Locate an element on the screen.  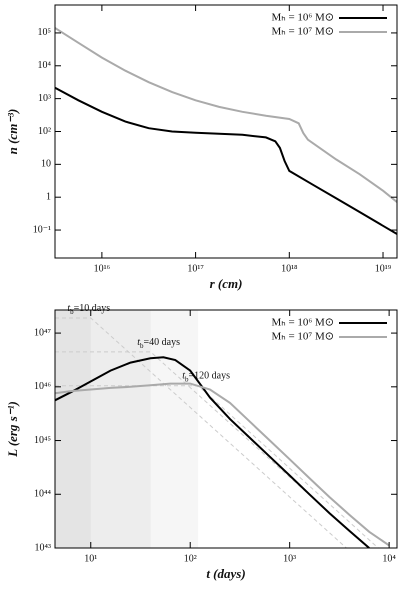
guide-label: tb=10 days is located at coordinates (88, 309).